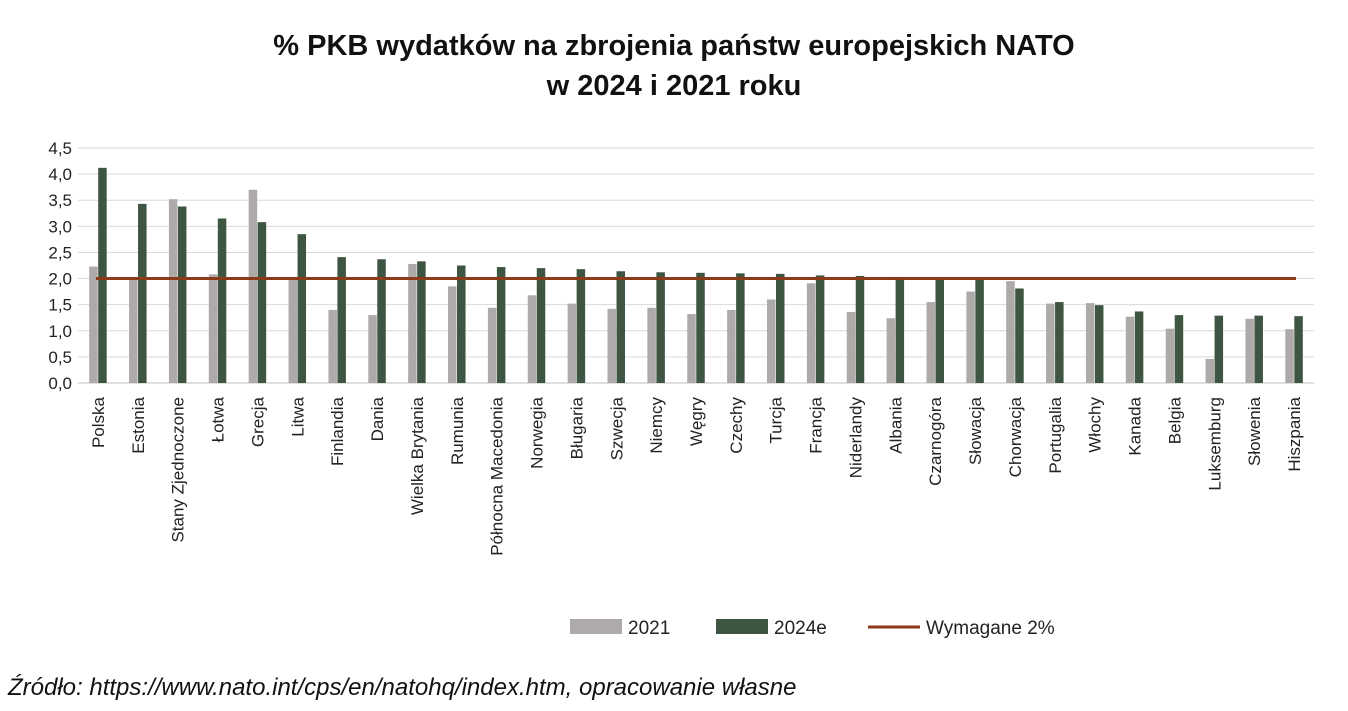  I want to click on legend-label-2: 2024e, so click(800, 628).